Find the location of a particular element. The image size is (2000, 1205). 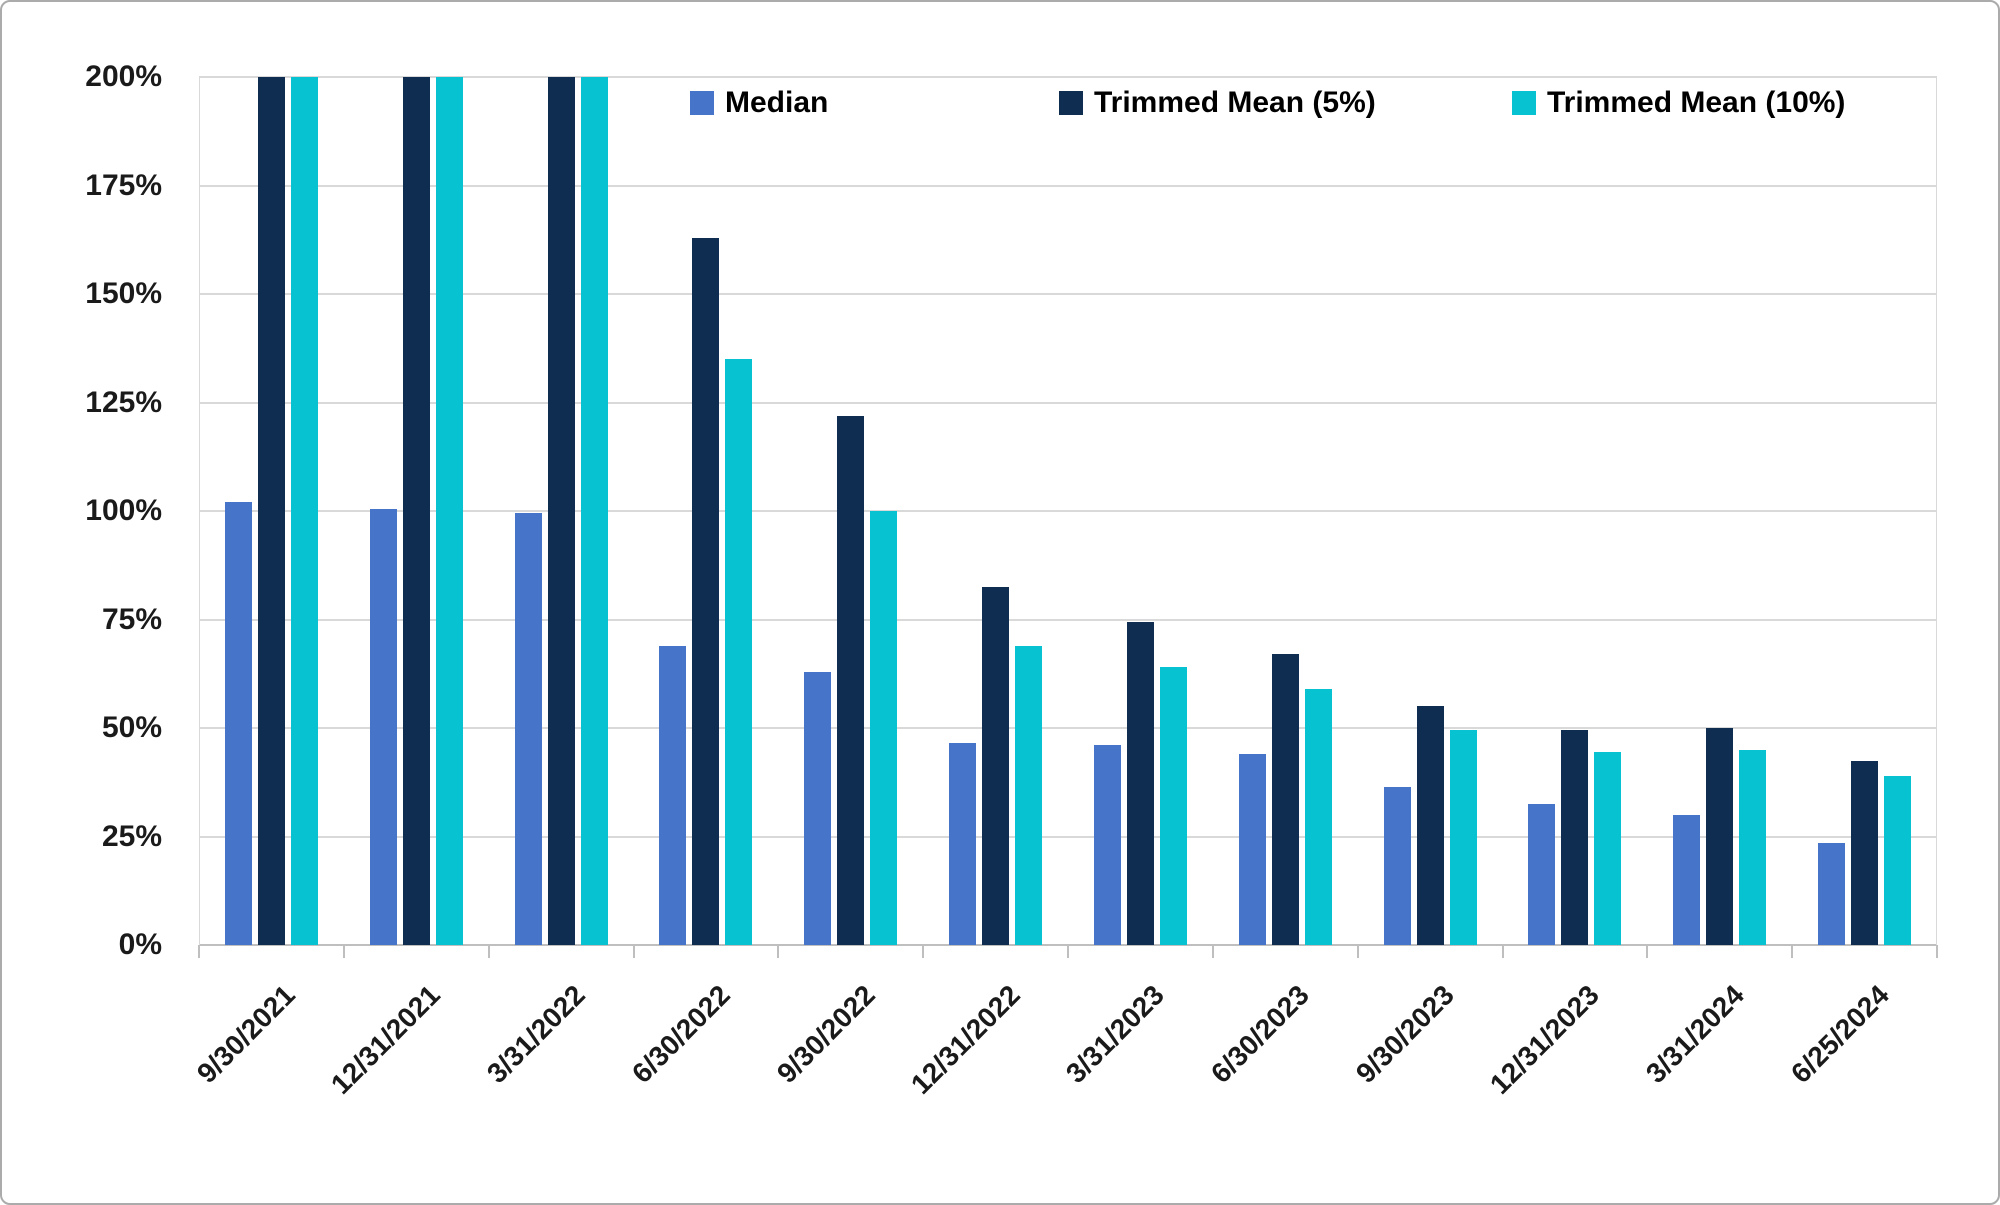

y-tick-label: 0% is located at coordinates (140, 944).